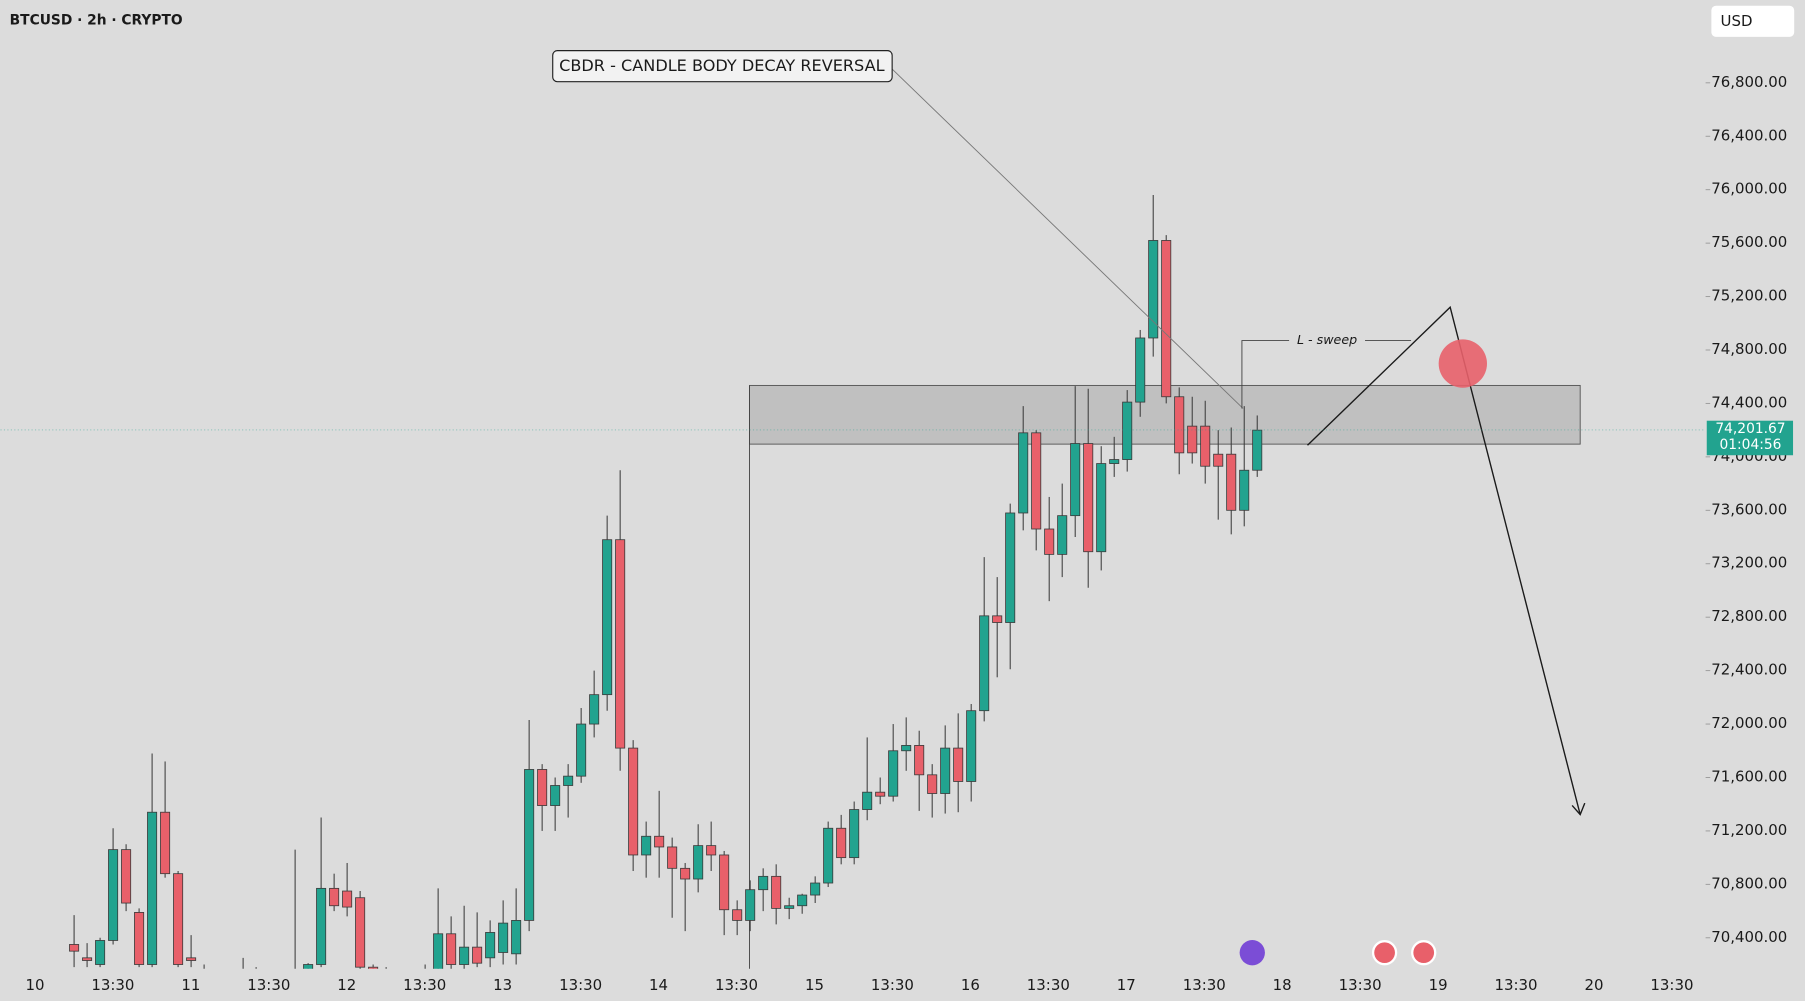 This screenshot has height=1001, width=1805. What do you see at coordinates (502, 985) in the screenshot?
I see `x-tick-label: 13` at bounding box center [502, 985].